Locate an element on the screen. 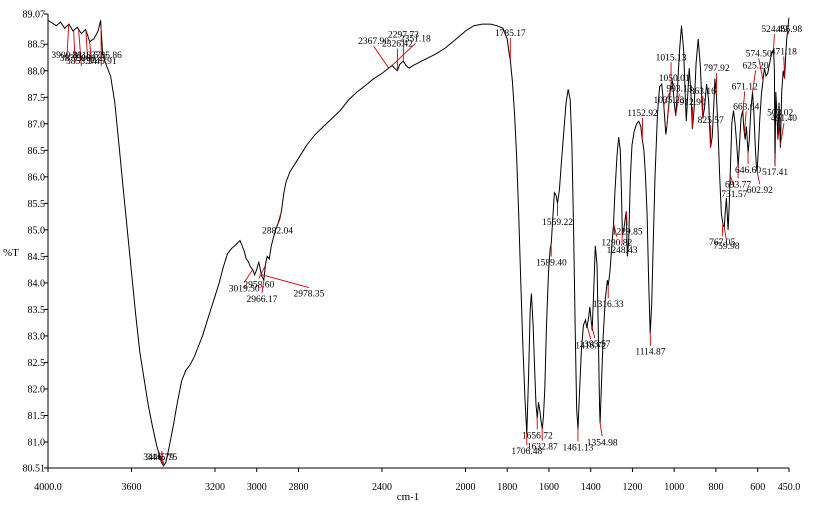  peak-label: 602.92 is located at coordinates (760, 191).